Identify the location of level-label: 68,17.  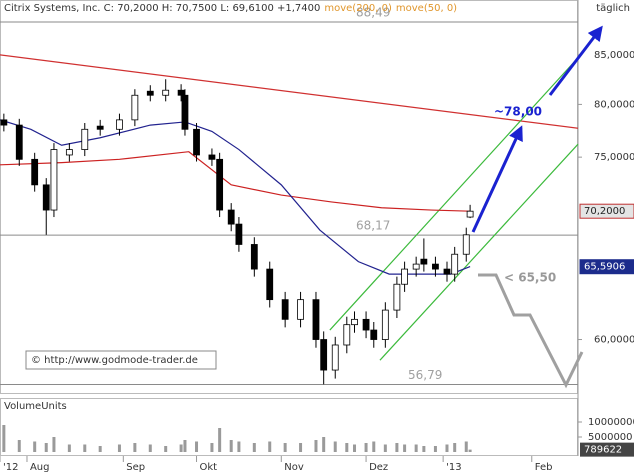
(373, 226).